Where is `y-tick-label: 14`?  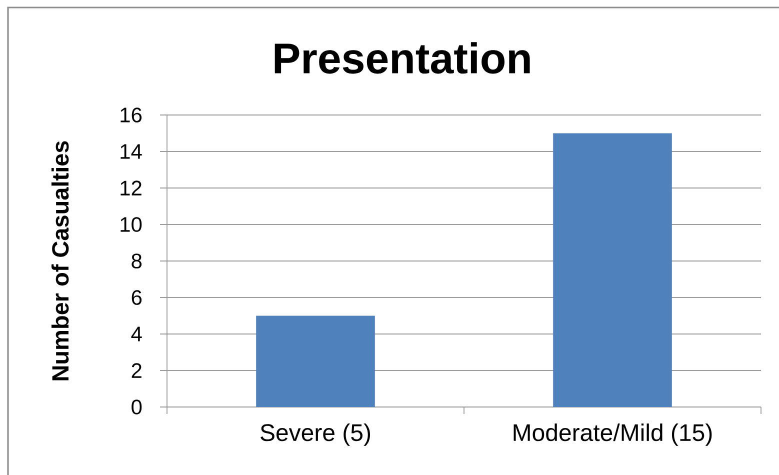
y-tick-label: 14 is located at coordinates (131, 151).